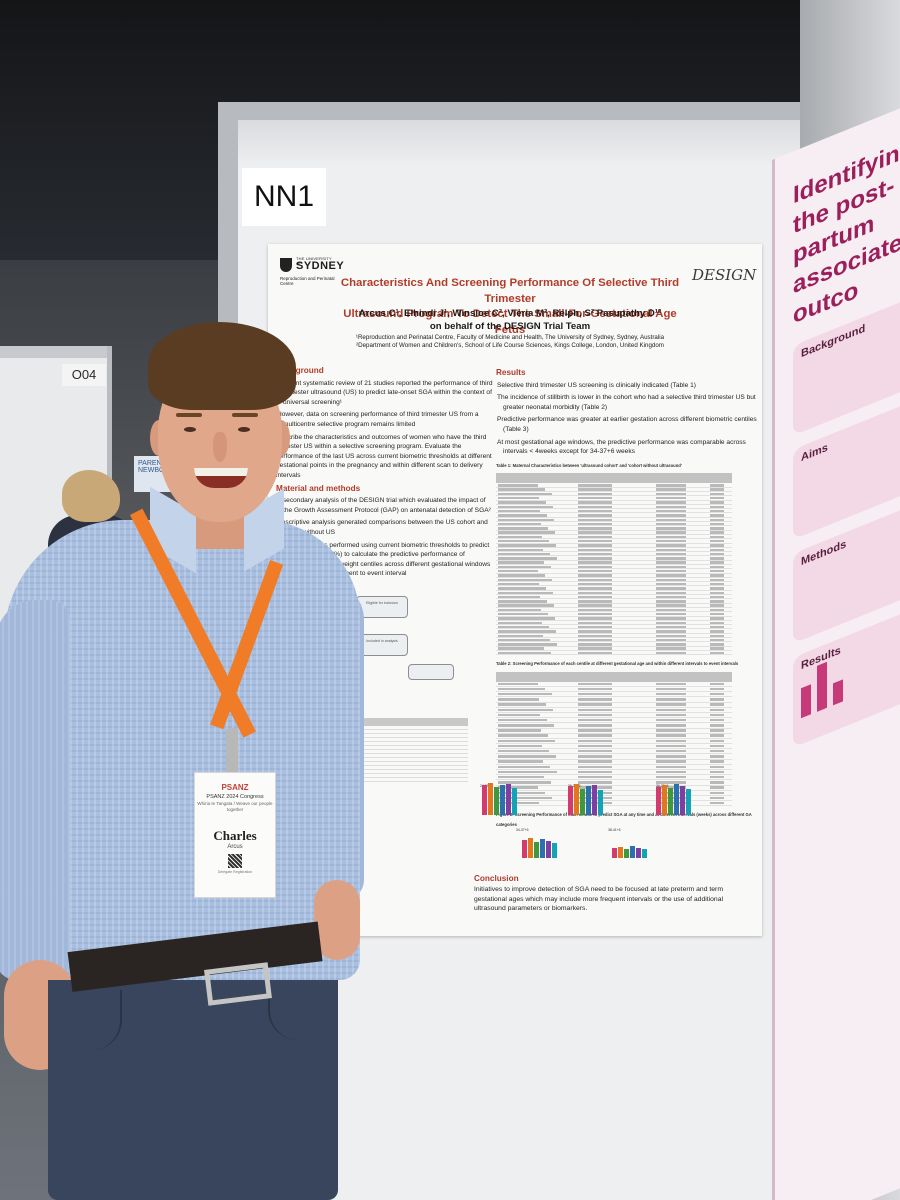 This screenshot has height=1200, width=900. What do you see at coordinates (235, 797) in the screenshot?
I see `badge-congress: PSANZ 2024 Congress` at bounding box center [235, 797].